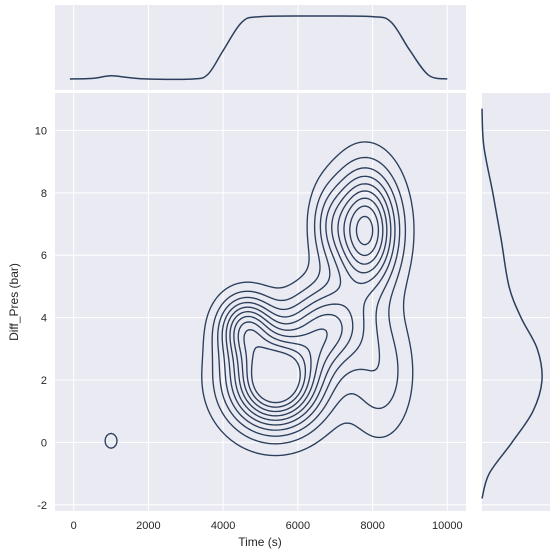  What do you see at coordinates (42, 506) in the screenshot?
I see `y-tick-label: -2` at bounding box center [42, 506].